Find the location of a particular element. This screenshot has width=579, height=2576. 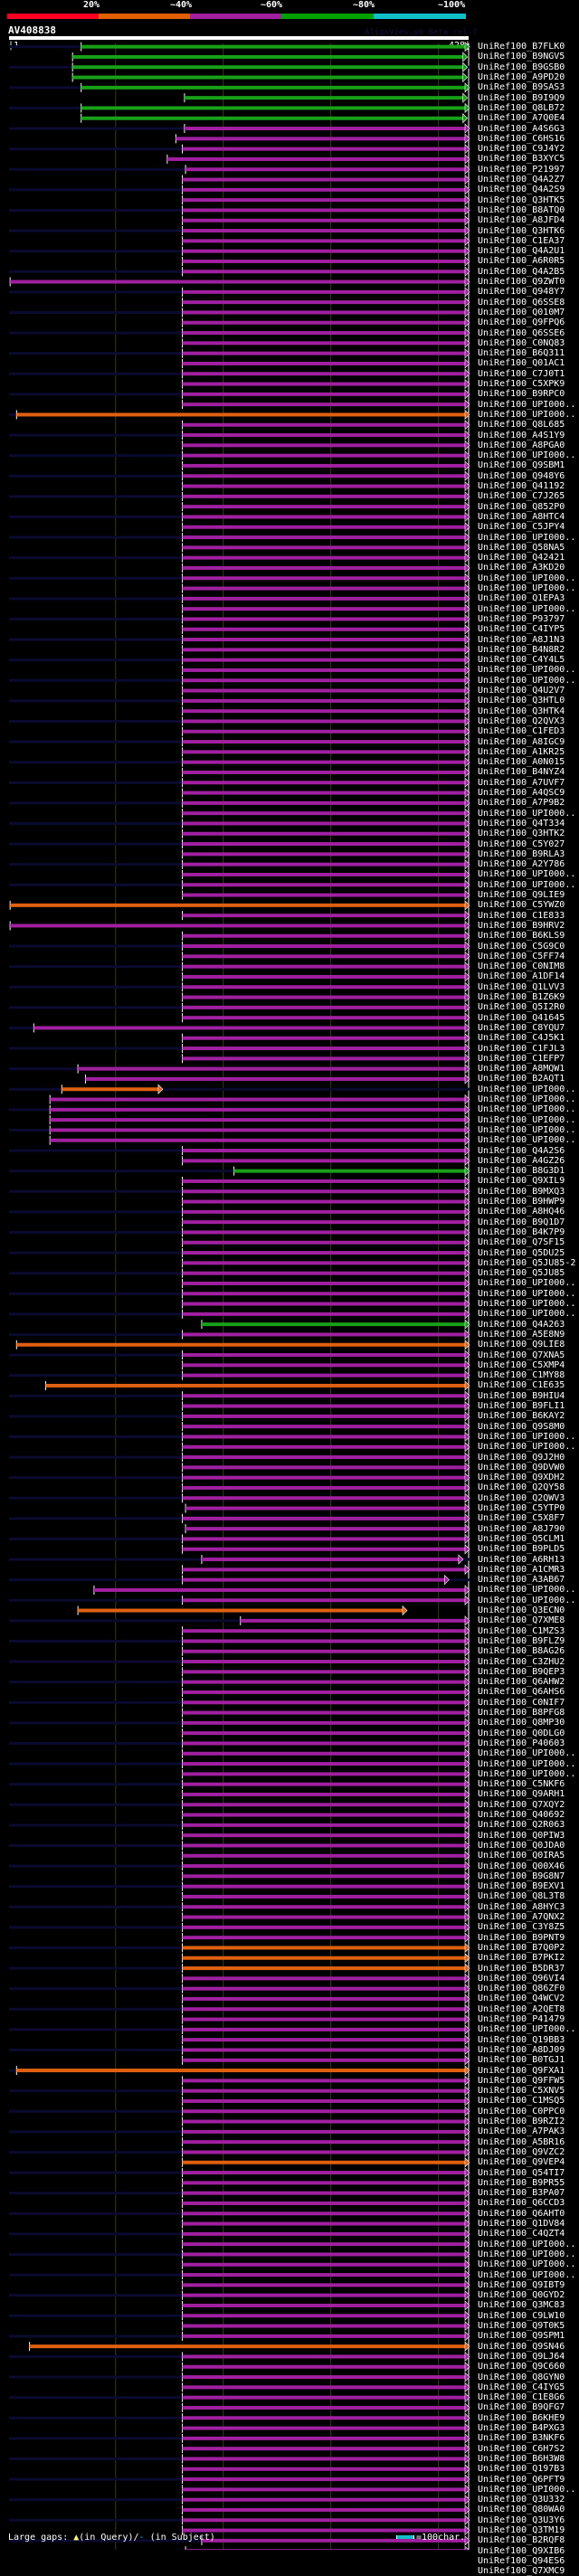

hit-label: UniRef100_A8J1N3 is located at coordinates (521, 639).